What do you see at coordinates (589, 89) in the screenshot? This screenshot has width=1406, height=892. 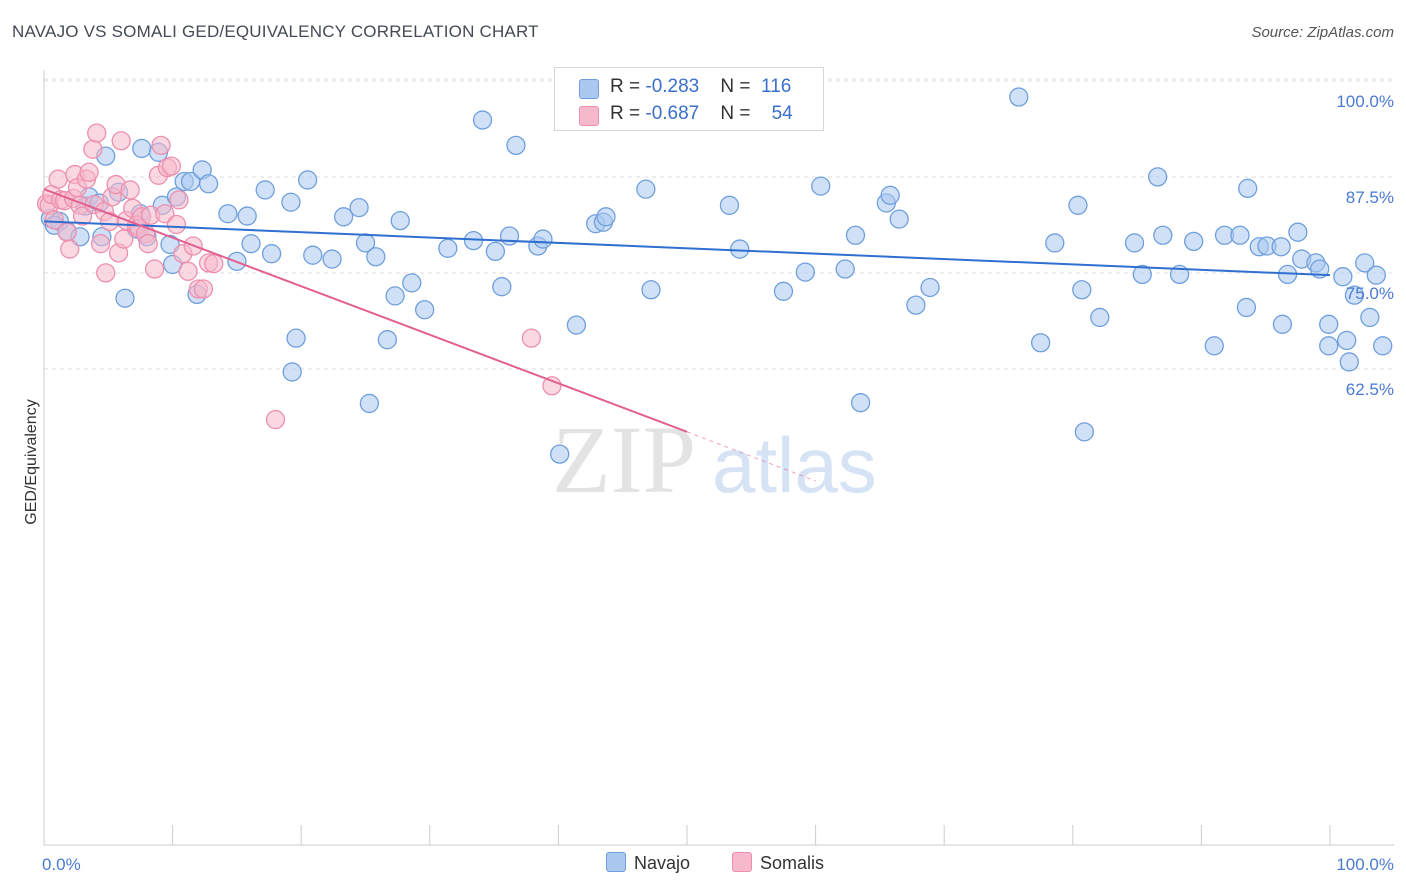 I see `legend-swatch-navajo` at bounding box center [589, 89].